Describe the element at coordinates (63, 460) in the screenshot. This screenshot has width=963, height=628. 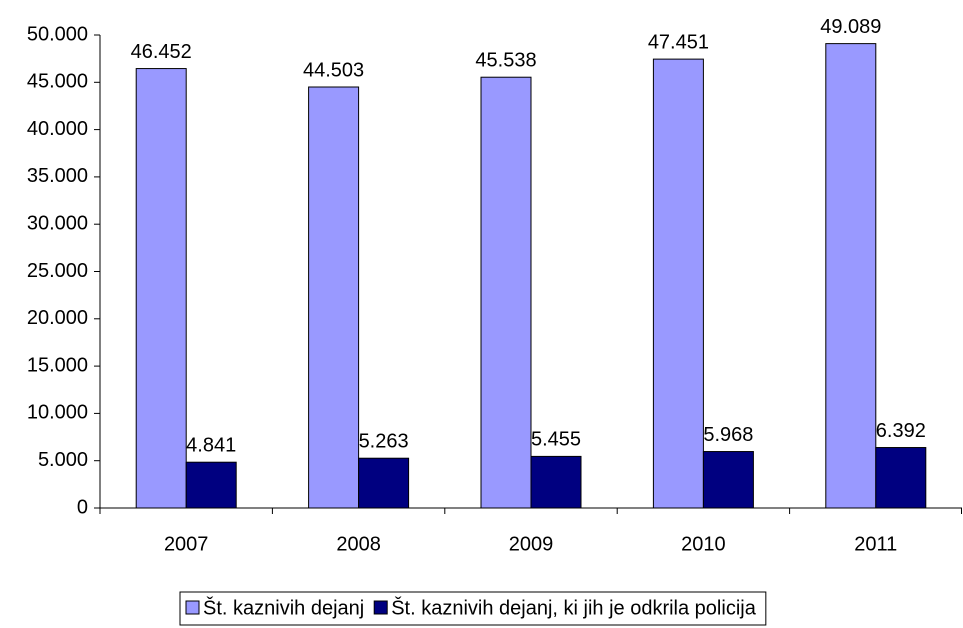
I see `y-tick-label: 5.000` at that location.